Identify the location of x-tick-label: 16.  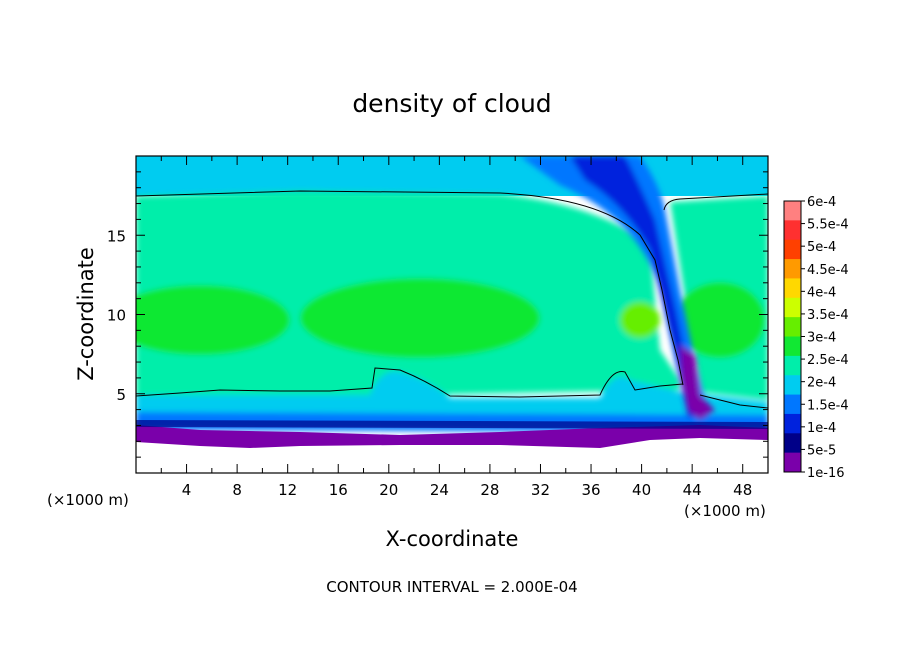
(338, 490).